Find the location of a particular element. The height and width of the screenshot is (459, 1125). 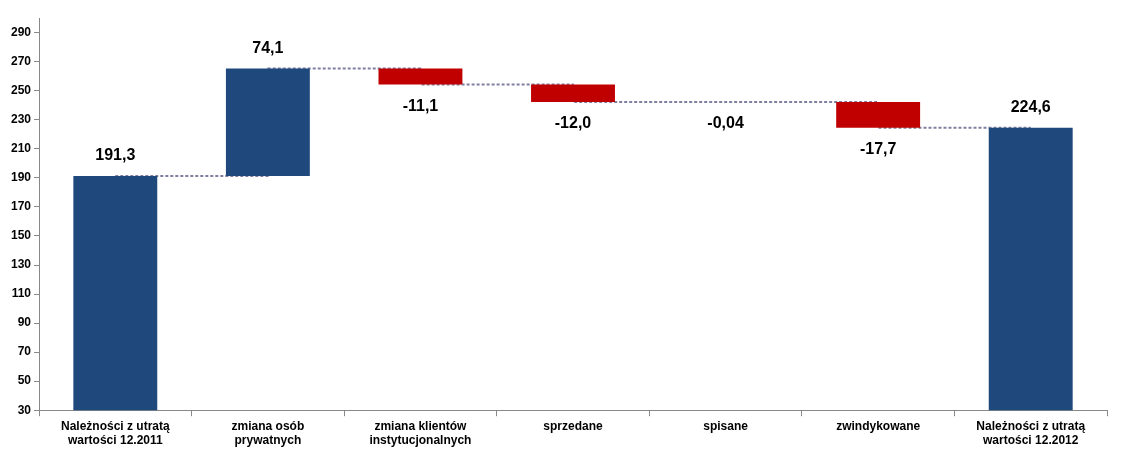

data-label: 74,1 is located at coordinates (268, 47).